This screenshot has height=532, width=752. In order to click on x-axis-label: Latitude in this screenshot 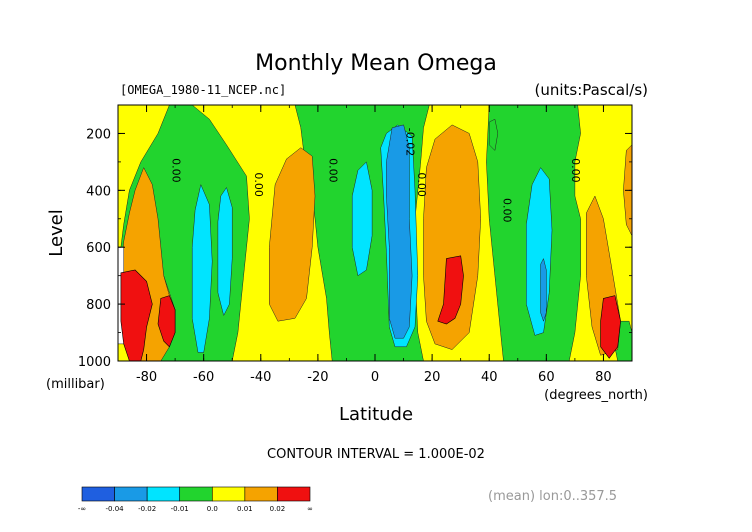, I will do `click(376, 414)`.